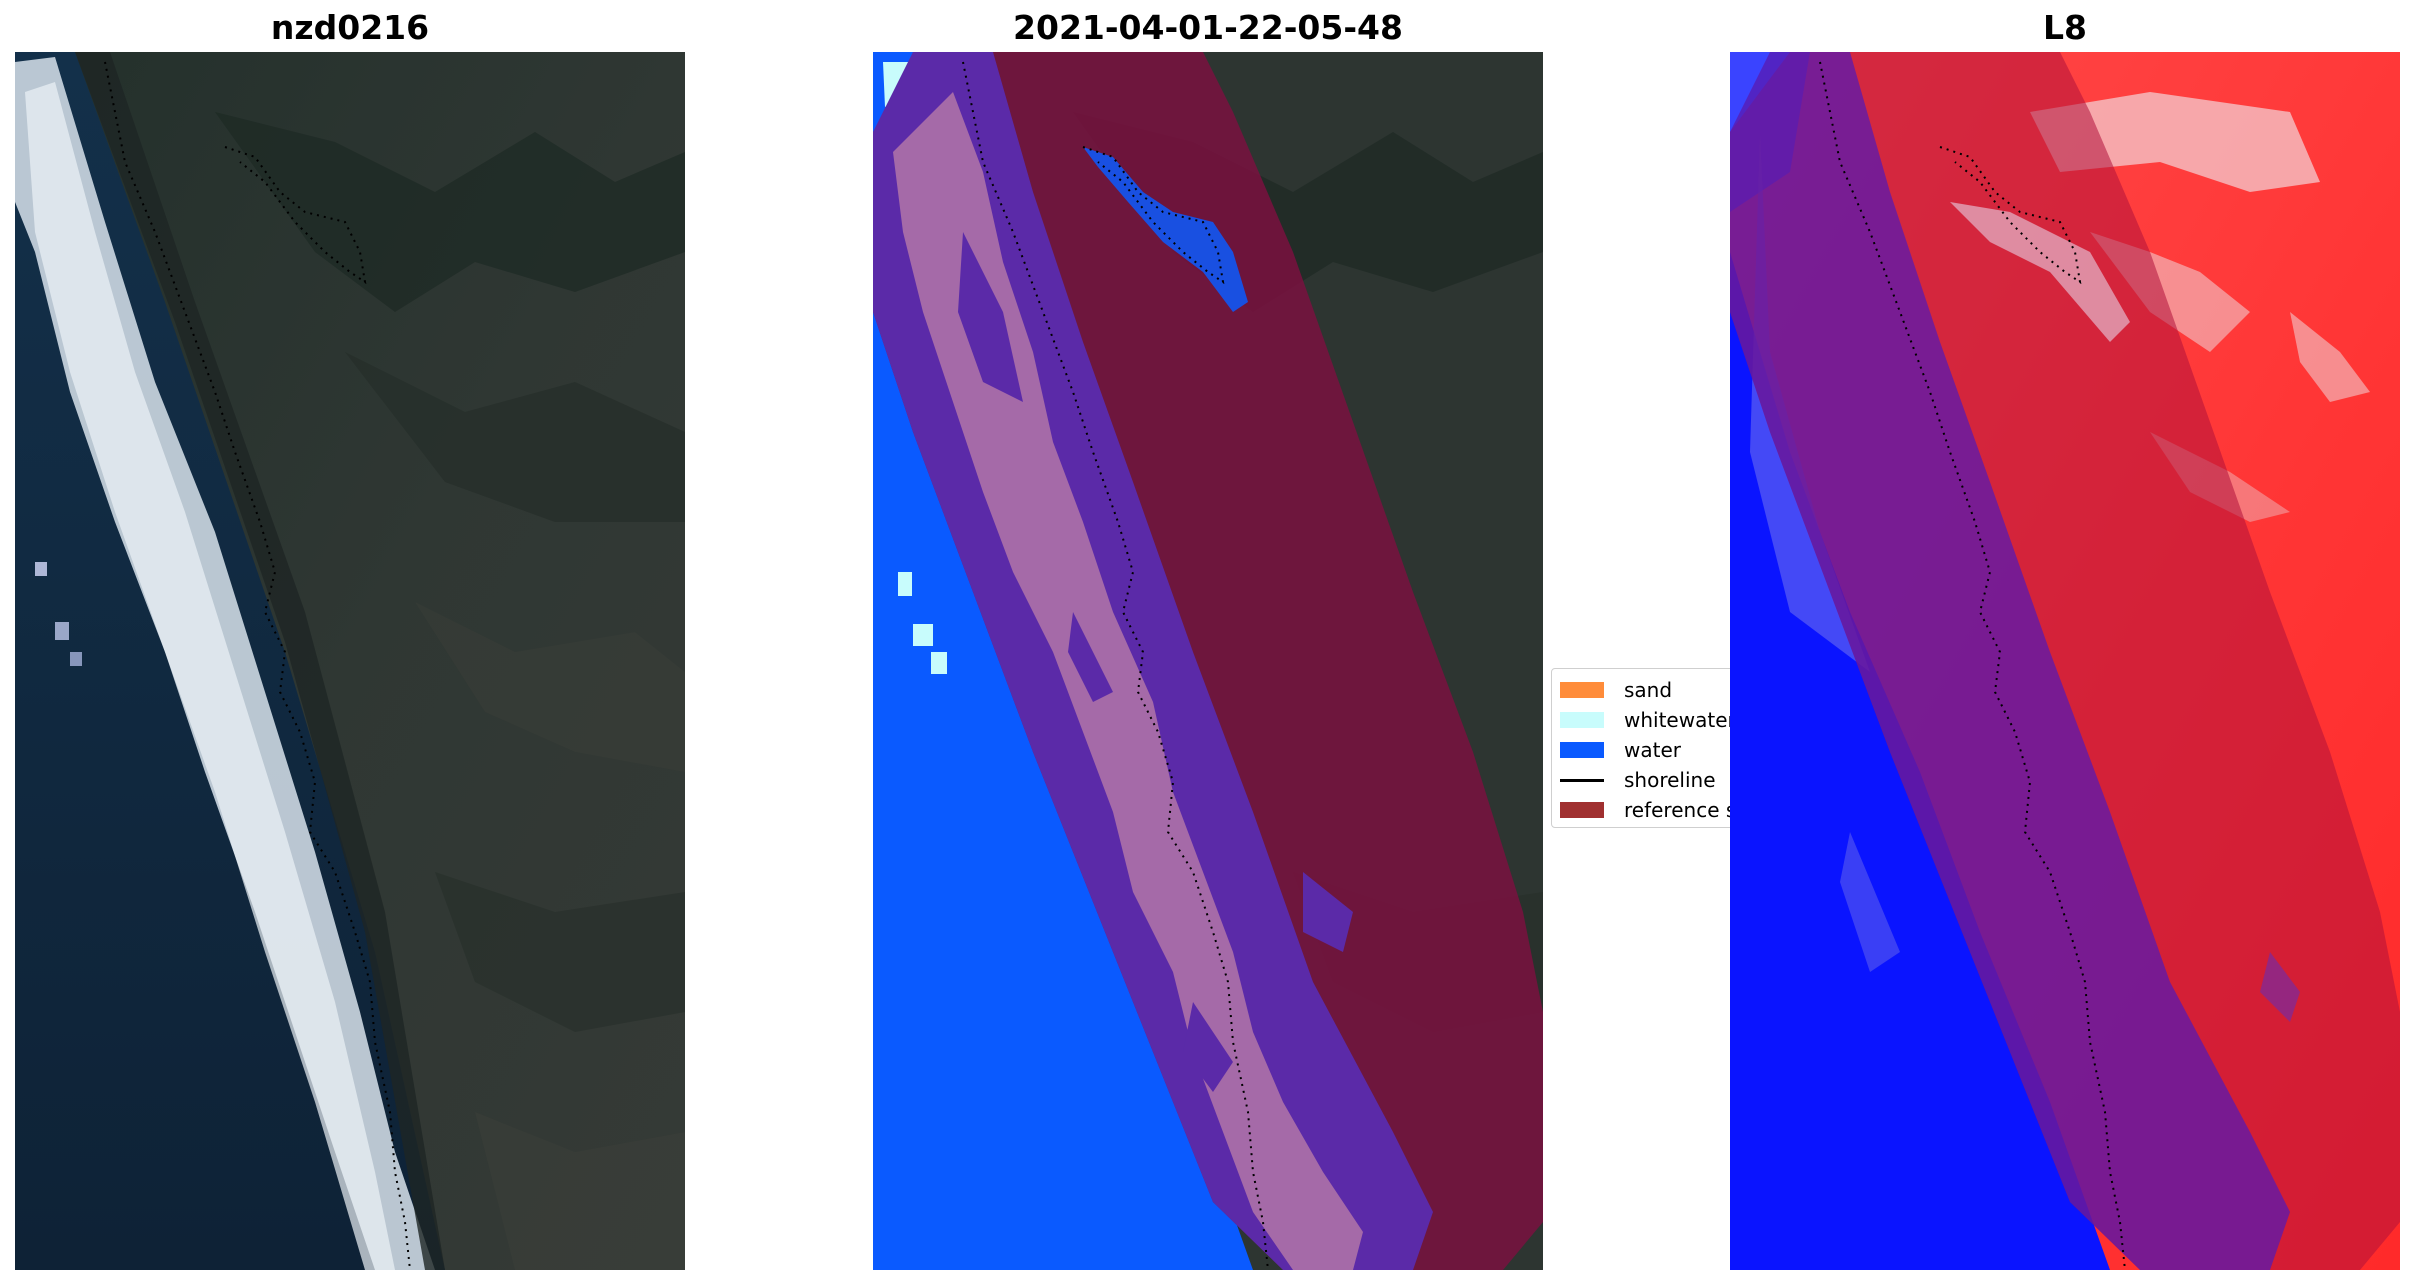 This screenshot has height=1283, width=2413. I want to click on legend-item-whitewater: whitewater, so click(1648, 720).